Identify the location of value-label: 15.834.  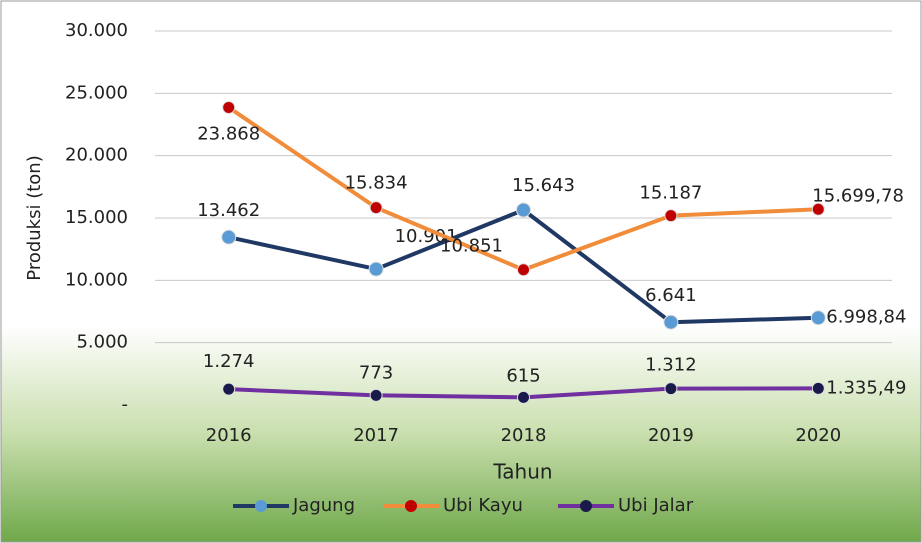
(376, 183).